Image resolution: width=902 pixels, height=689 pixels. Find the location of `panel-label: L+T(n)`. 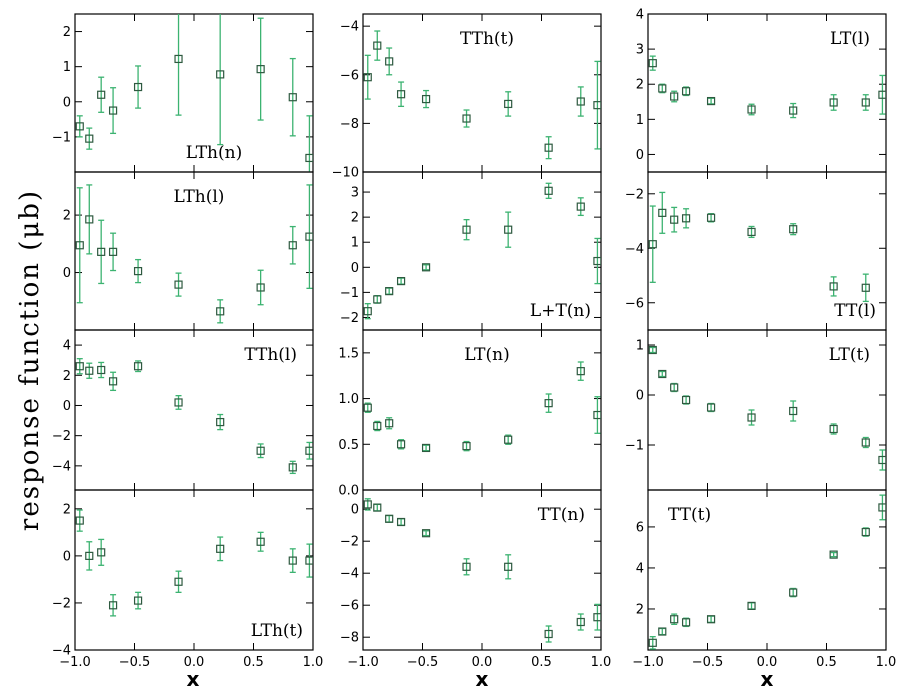

panel-label: L+T(n) is located at coordinates (560, 311).